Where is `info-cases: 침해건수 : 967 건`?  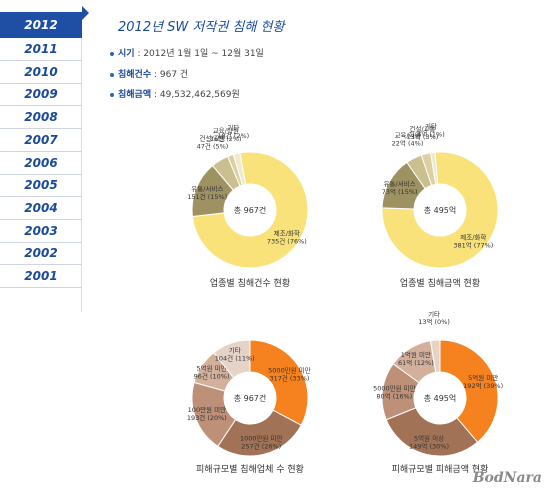
info-cases: 침해건수 : 967 건 is located at coordinates (149, 73).